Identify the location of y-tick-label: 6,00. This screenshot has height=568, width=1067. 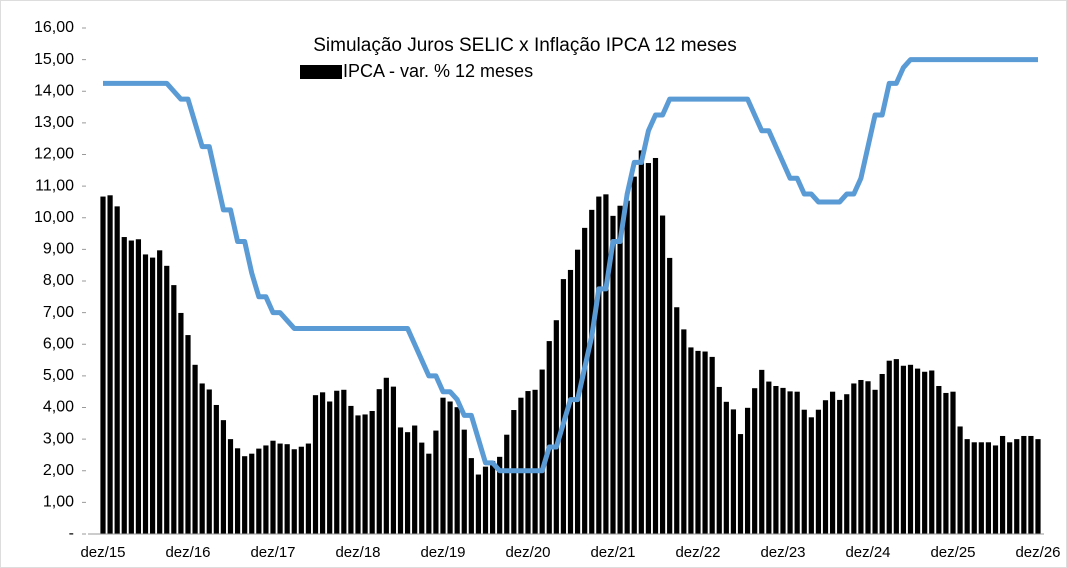
(58, 343).